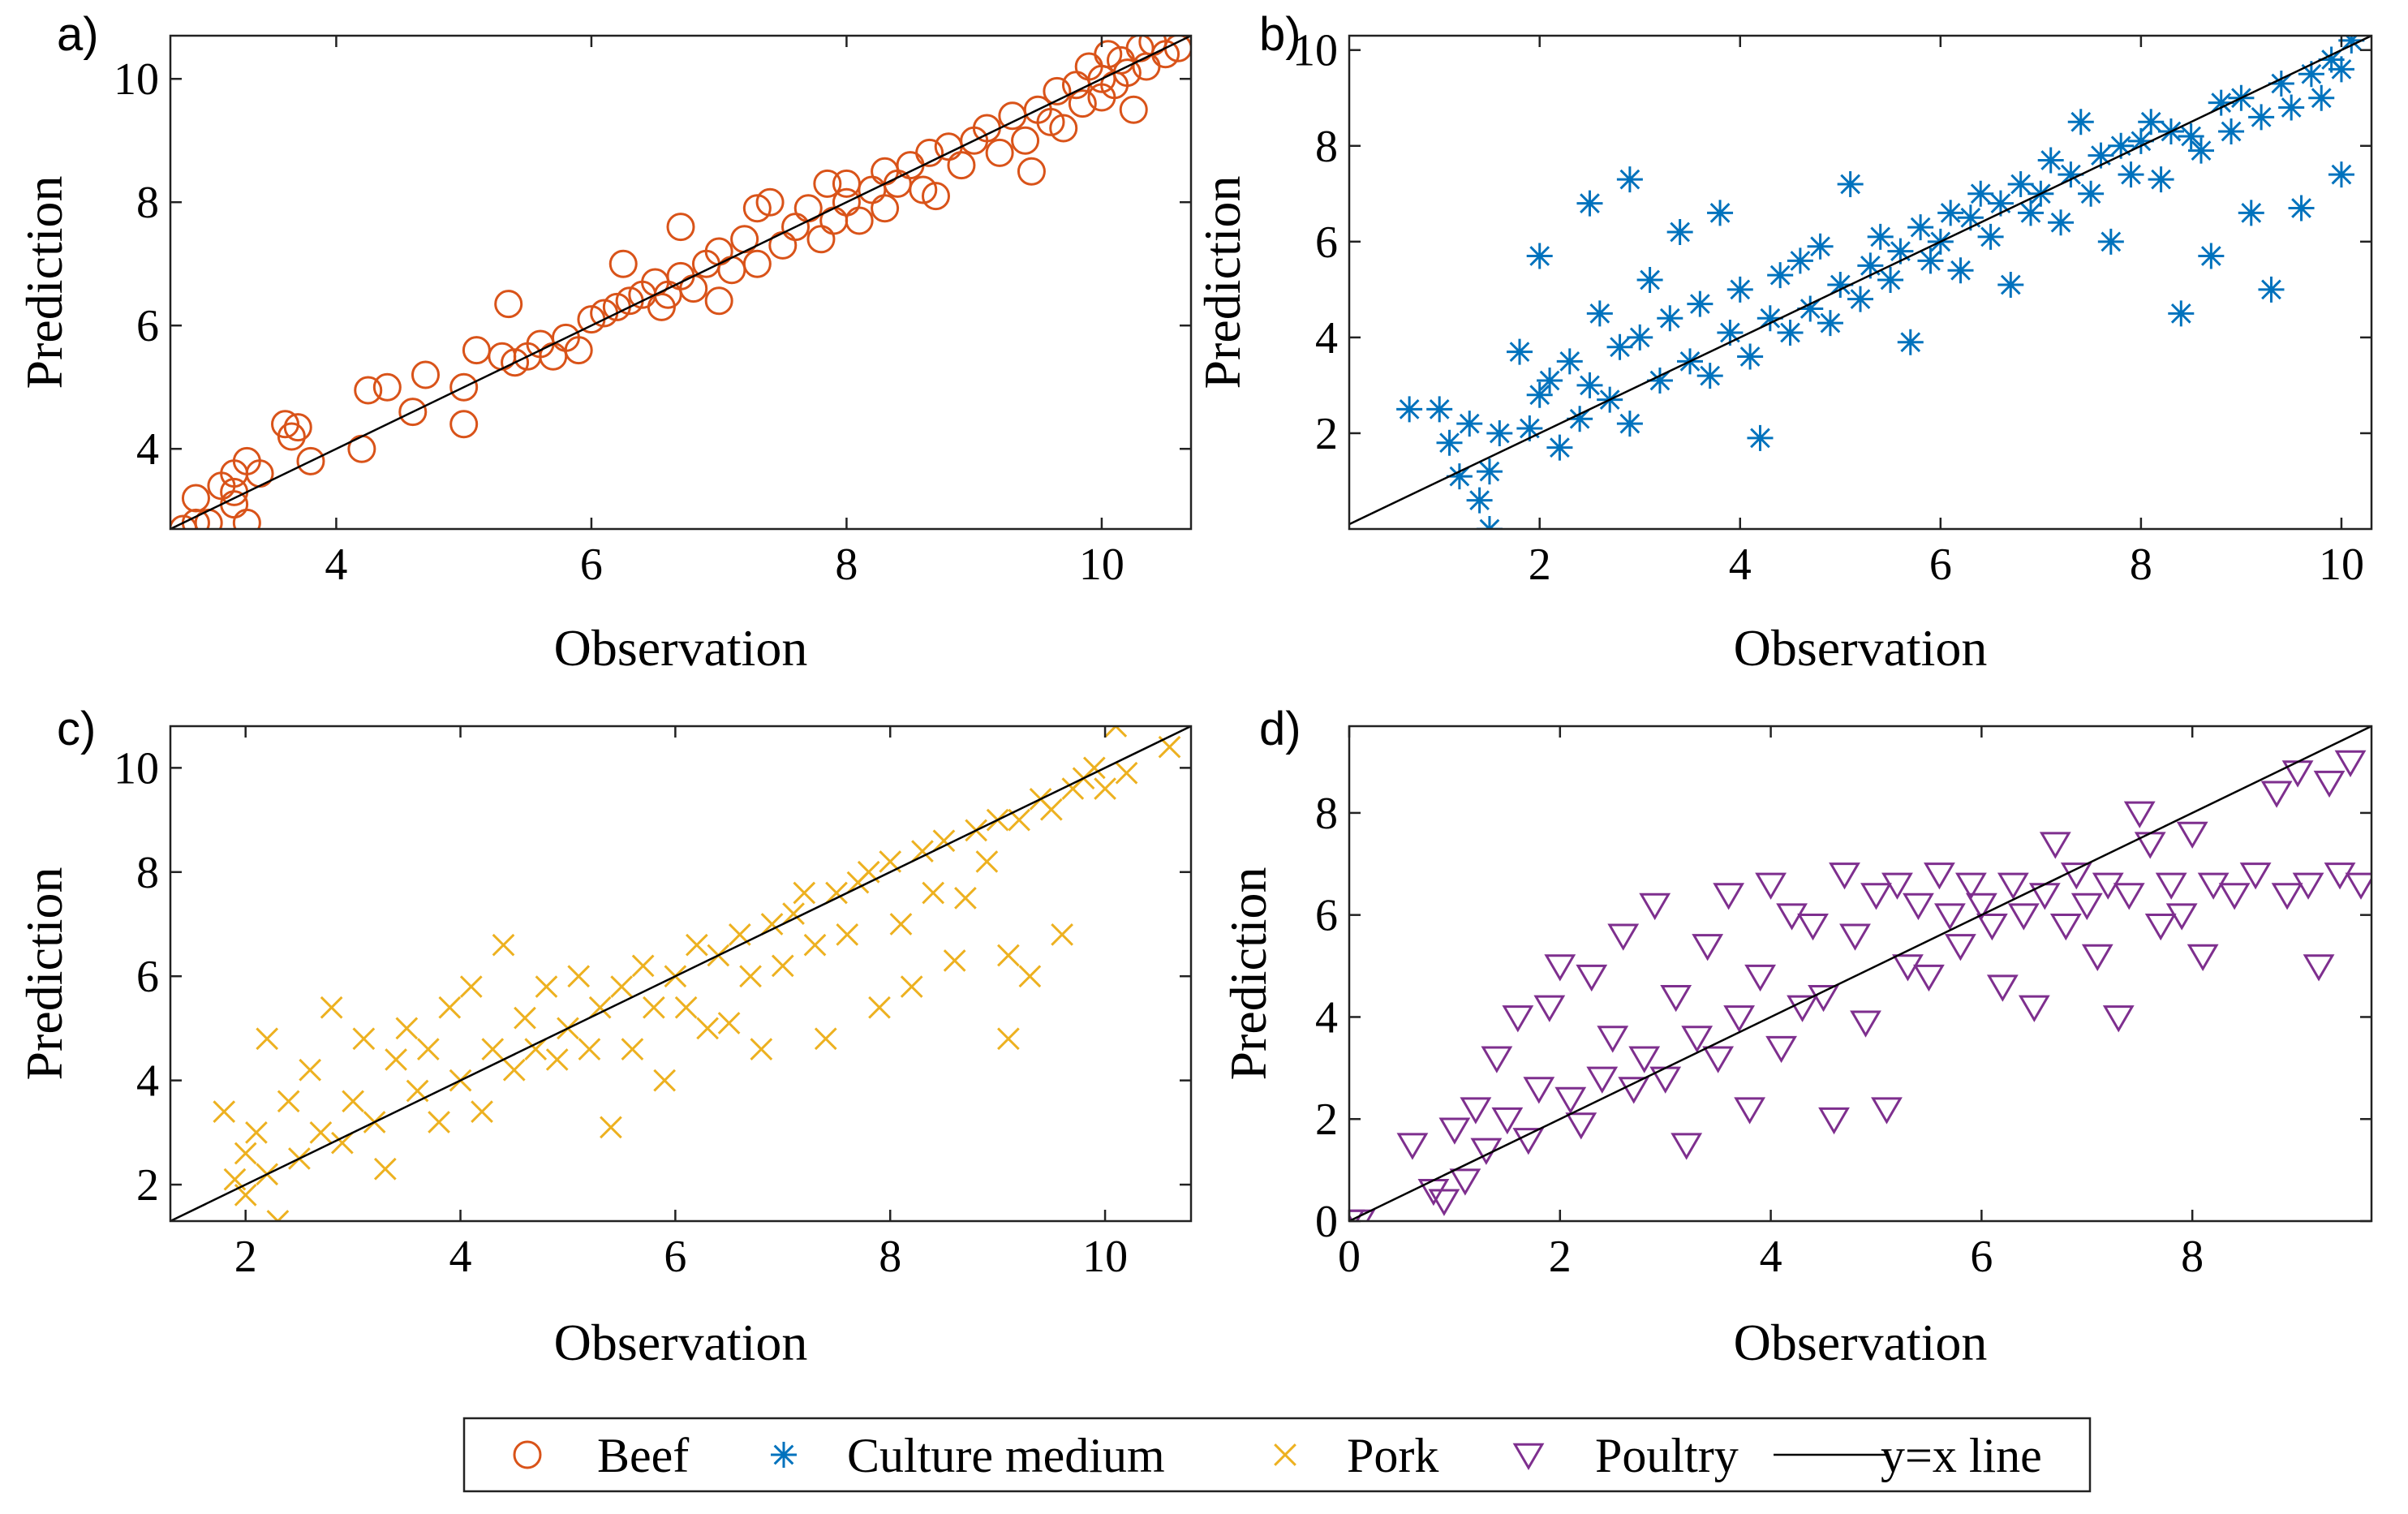 The height and width of the screenshot is (1514, 2408). What do you see at coordinates (2192, 1257) in the screenshot?
I see `x-tick-label: 8` at bounding box center [2192, 1257].